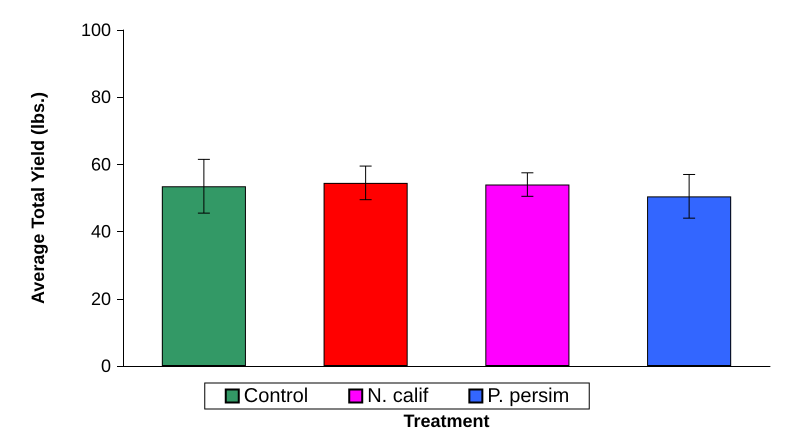  What do you see at coordinates (446, 421) in the screenshot?
I see `x-axis-title: Treatment` at bounding box center [446, 421].